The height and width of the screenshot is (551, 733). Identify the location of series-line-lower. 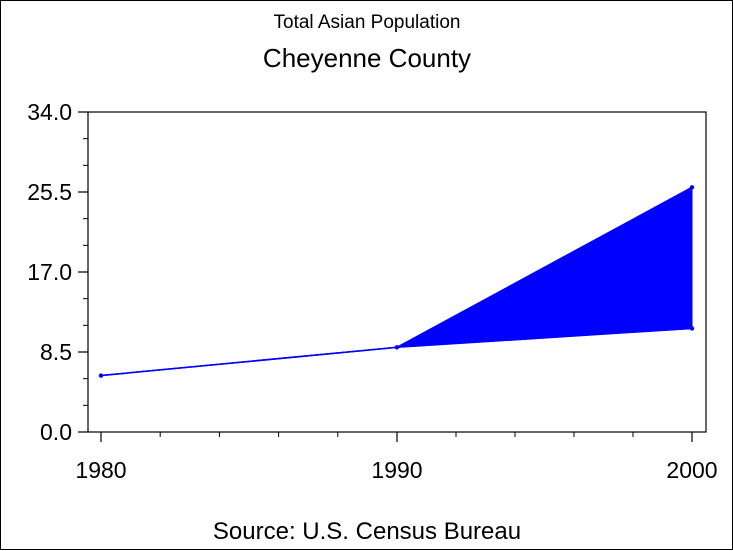
(396, 352).